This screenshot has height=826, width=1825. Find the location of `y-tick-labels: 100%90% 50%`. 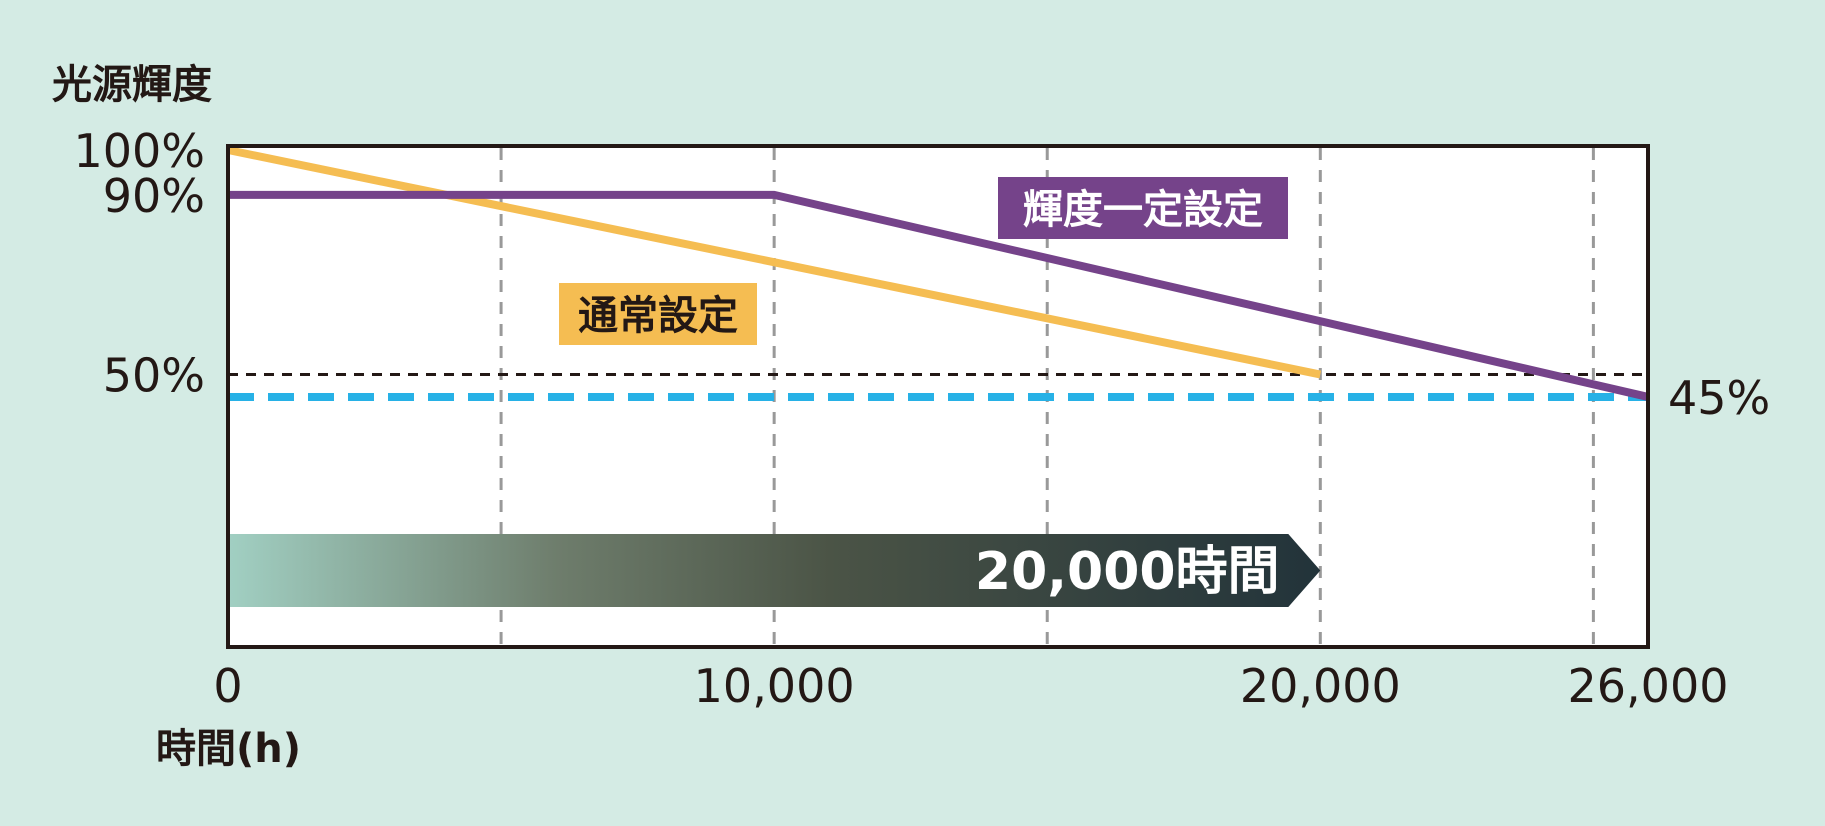

y-tick-labels: 100%90% 50% is located at coordinates (139, 263).